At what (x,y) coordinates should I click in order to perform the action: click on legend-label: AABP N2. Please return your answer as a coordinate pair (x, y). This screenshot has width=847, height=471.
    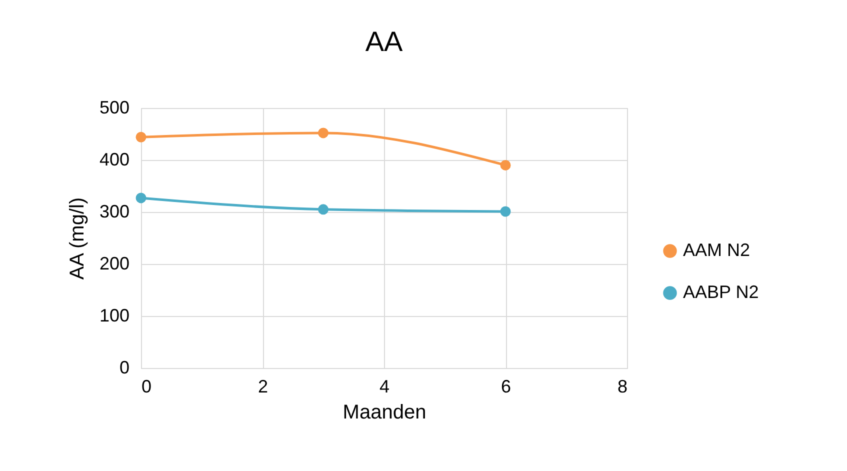
    Looking at the image, I should click on (721, 292).